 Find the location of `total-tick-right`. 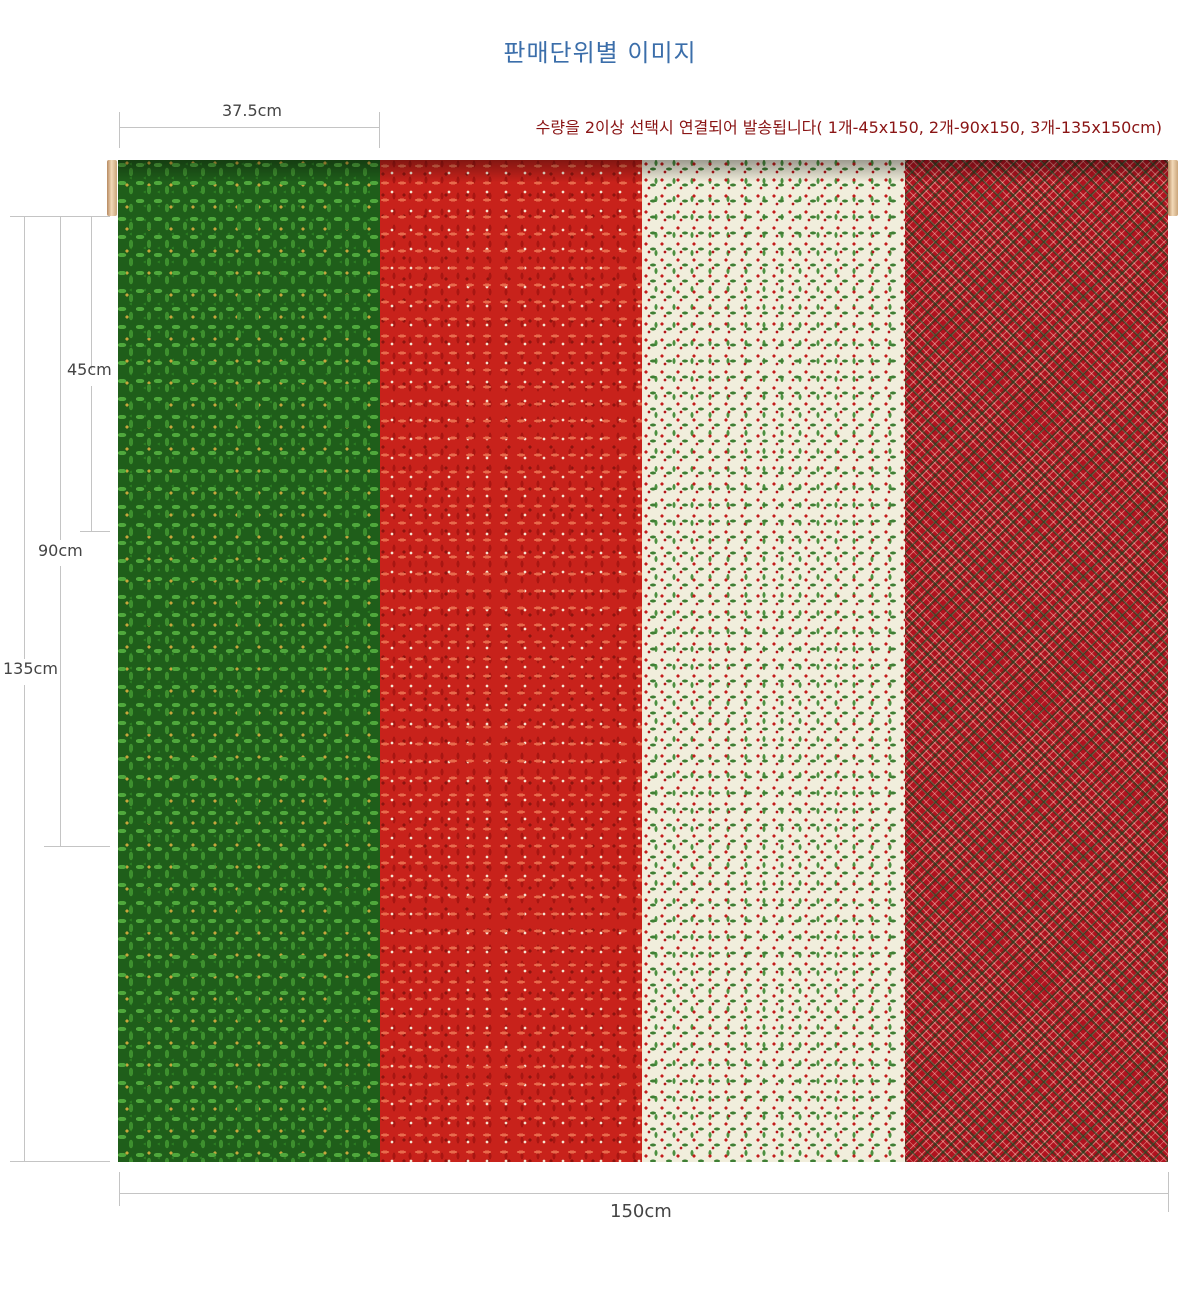

total-tick-right is located at coordinates (1168, 1192).